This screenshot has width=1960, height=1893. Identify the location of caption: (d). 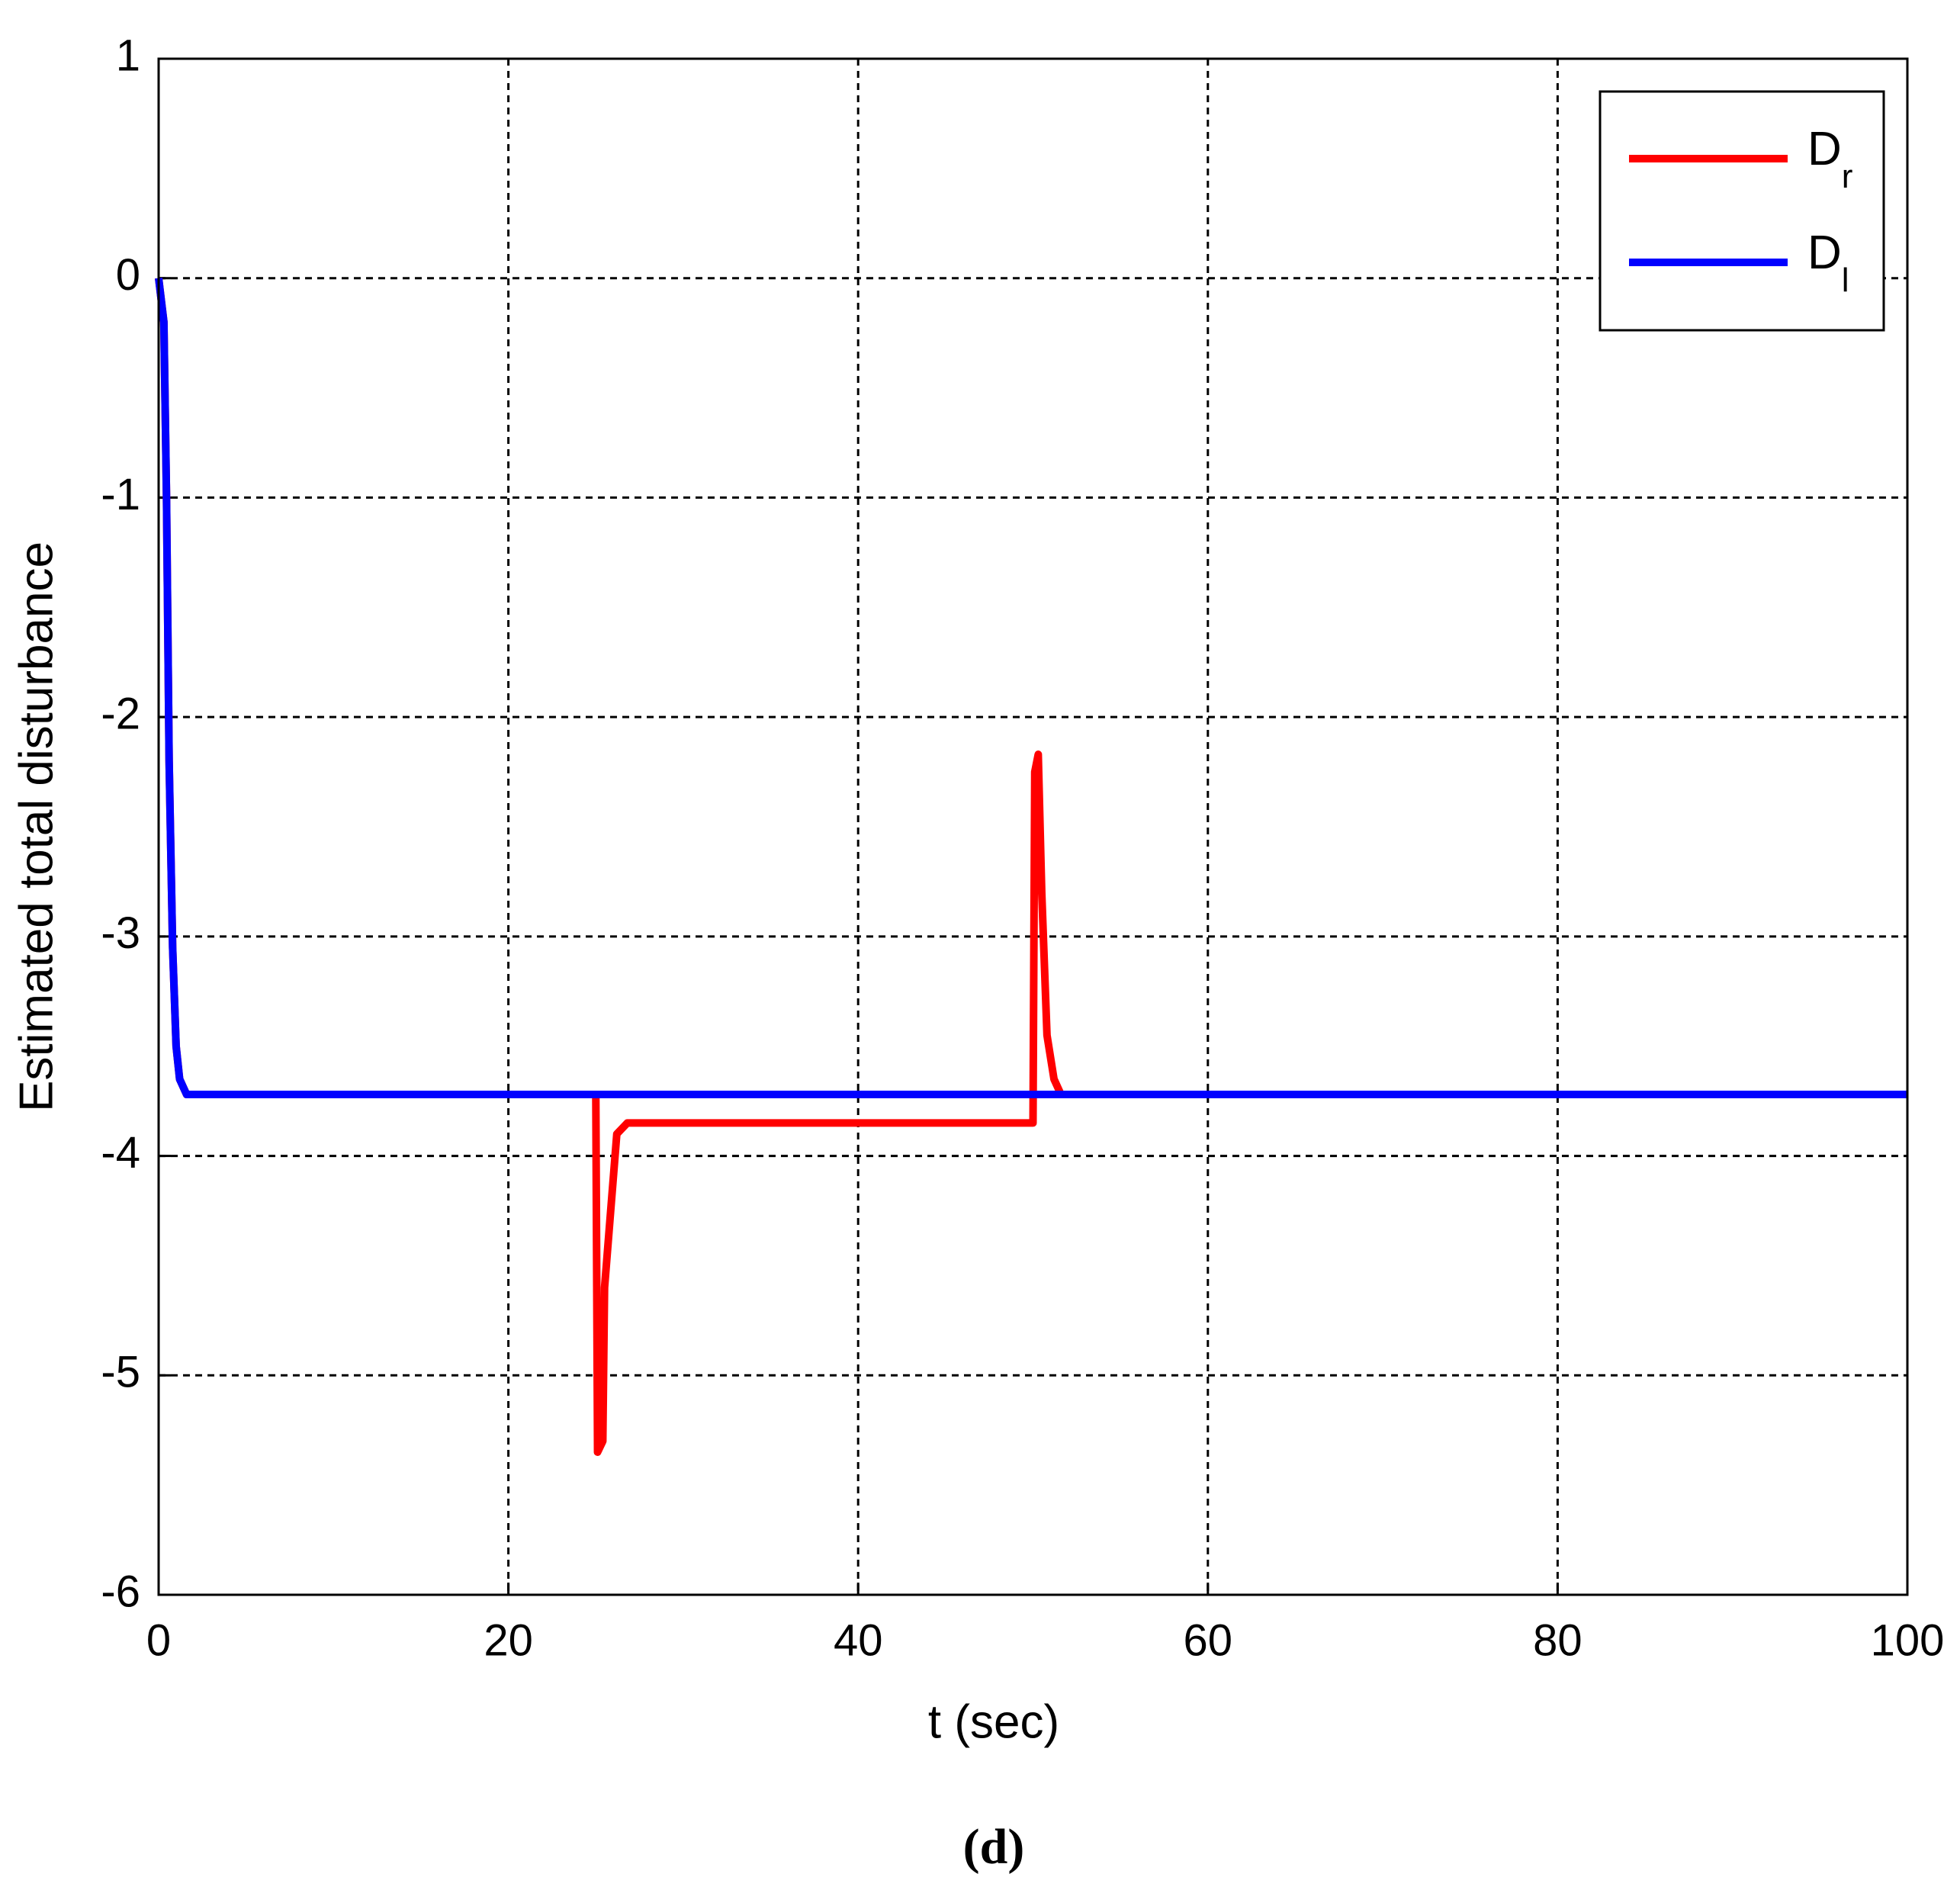
(994, 1847).